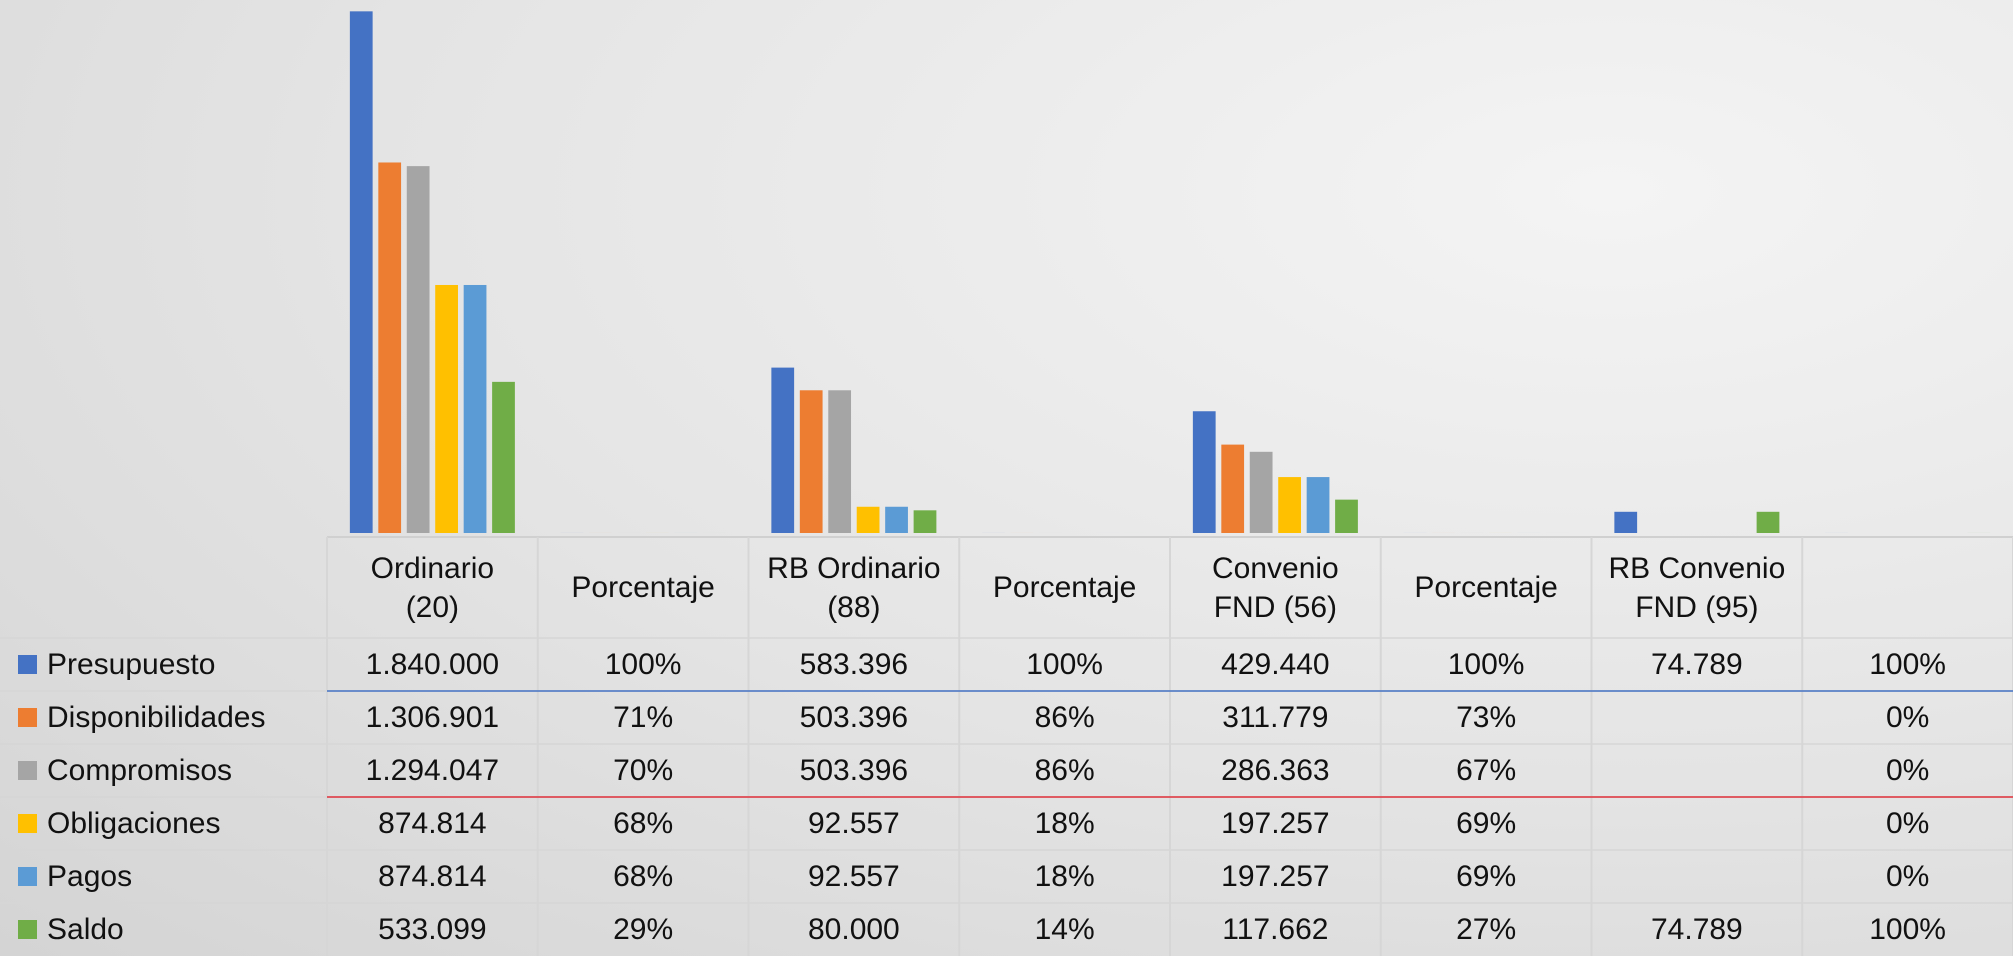 This screenshot has height=956, width=2013. I want to click on table-value: 1.306.901, so click(432, 717).